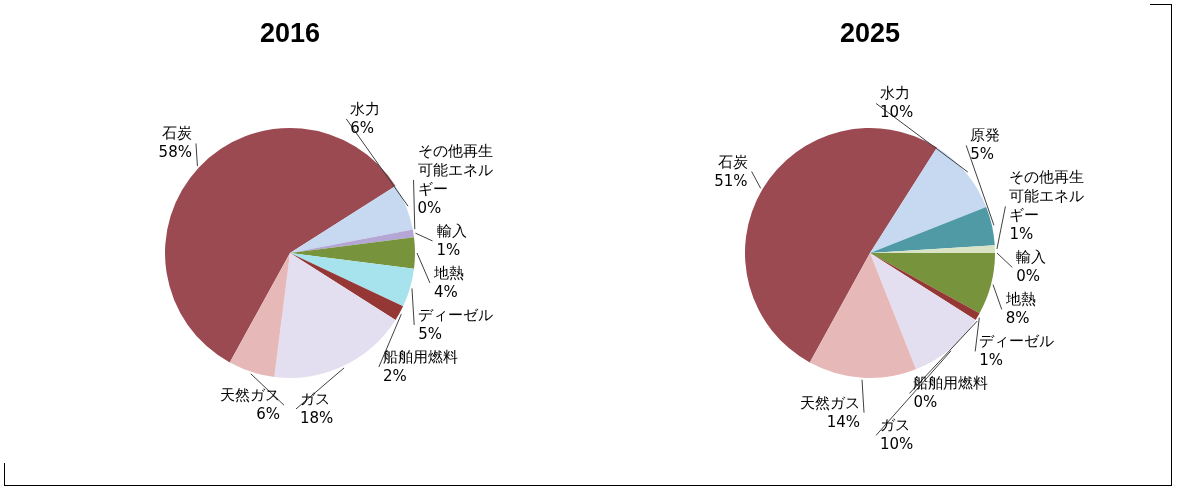 The height and width of the screenshot is (492, 1179). Describe the element at coordinates (455, 169) in the screenshot. I see `category-label: その他再生可能エネルギー` at that location.